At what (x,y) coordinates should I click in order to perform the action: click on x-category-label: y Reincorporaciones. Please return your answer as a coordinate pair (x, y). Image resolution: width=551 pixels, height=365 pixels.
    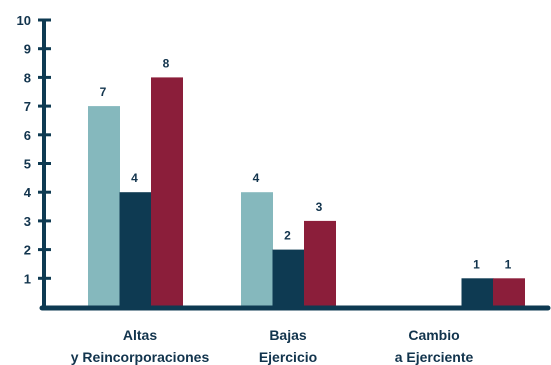
    Looking at the image, I should click on (140, 357).